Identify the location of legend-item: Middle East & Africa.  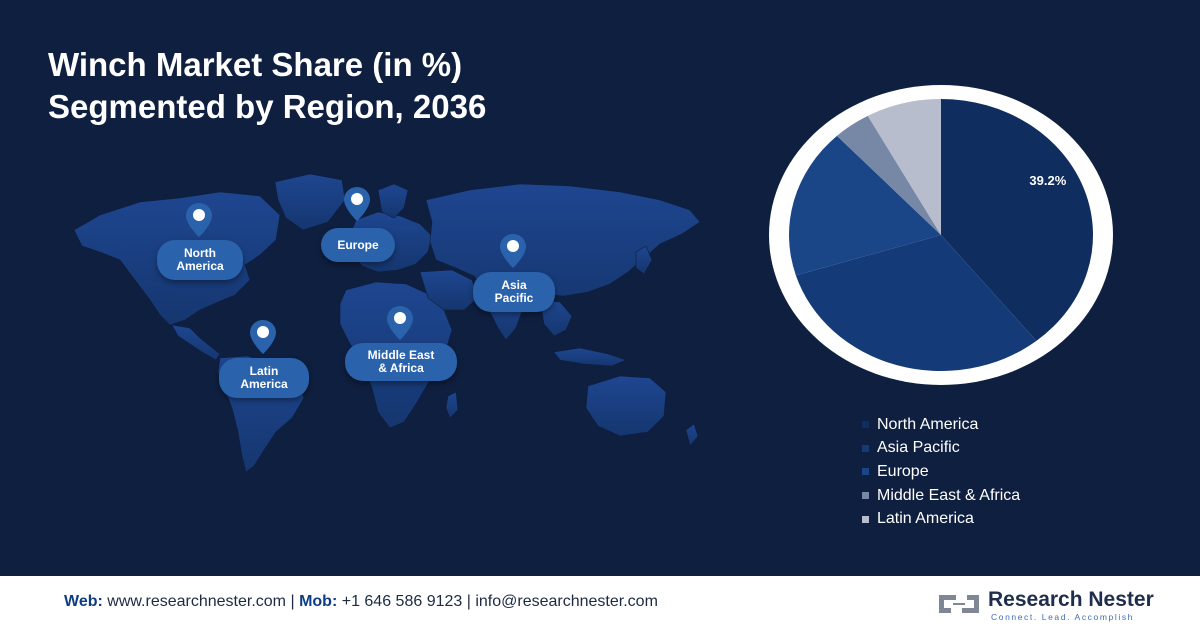
(941, 496).